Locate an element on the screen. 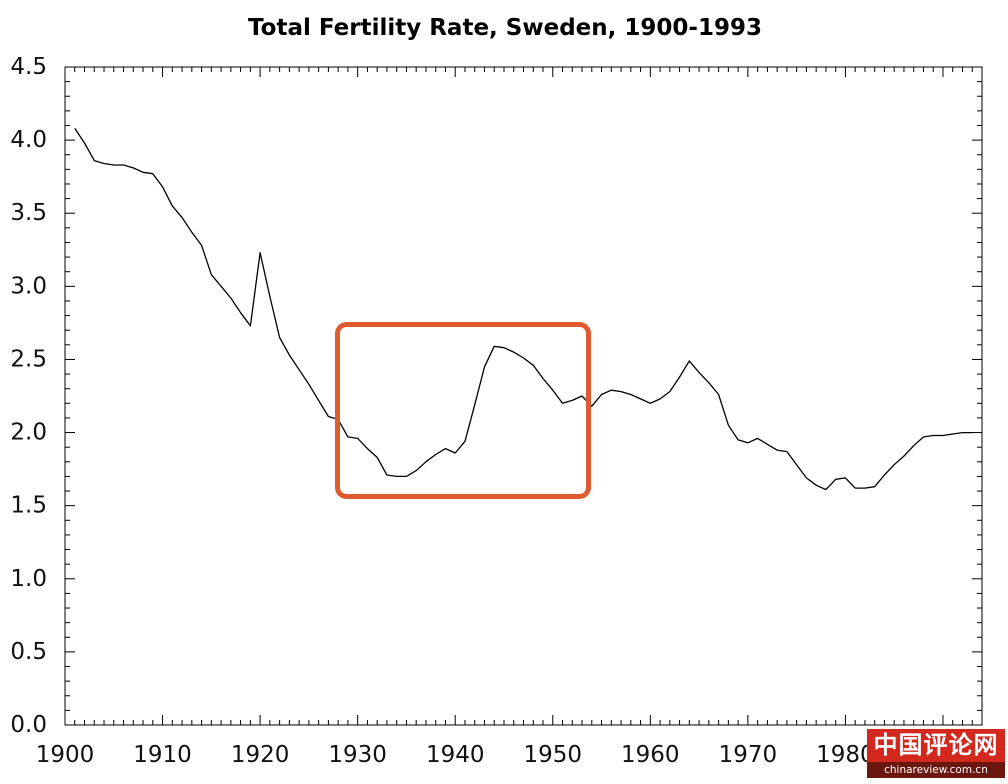  y-tick-label: 3.0 is located at coordinates (28, 286).